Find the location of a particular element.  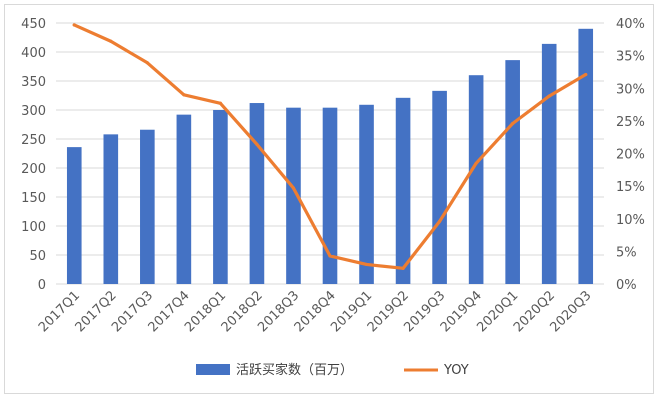

legend-swatch-bar is located at coordinates (213, 369).